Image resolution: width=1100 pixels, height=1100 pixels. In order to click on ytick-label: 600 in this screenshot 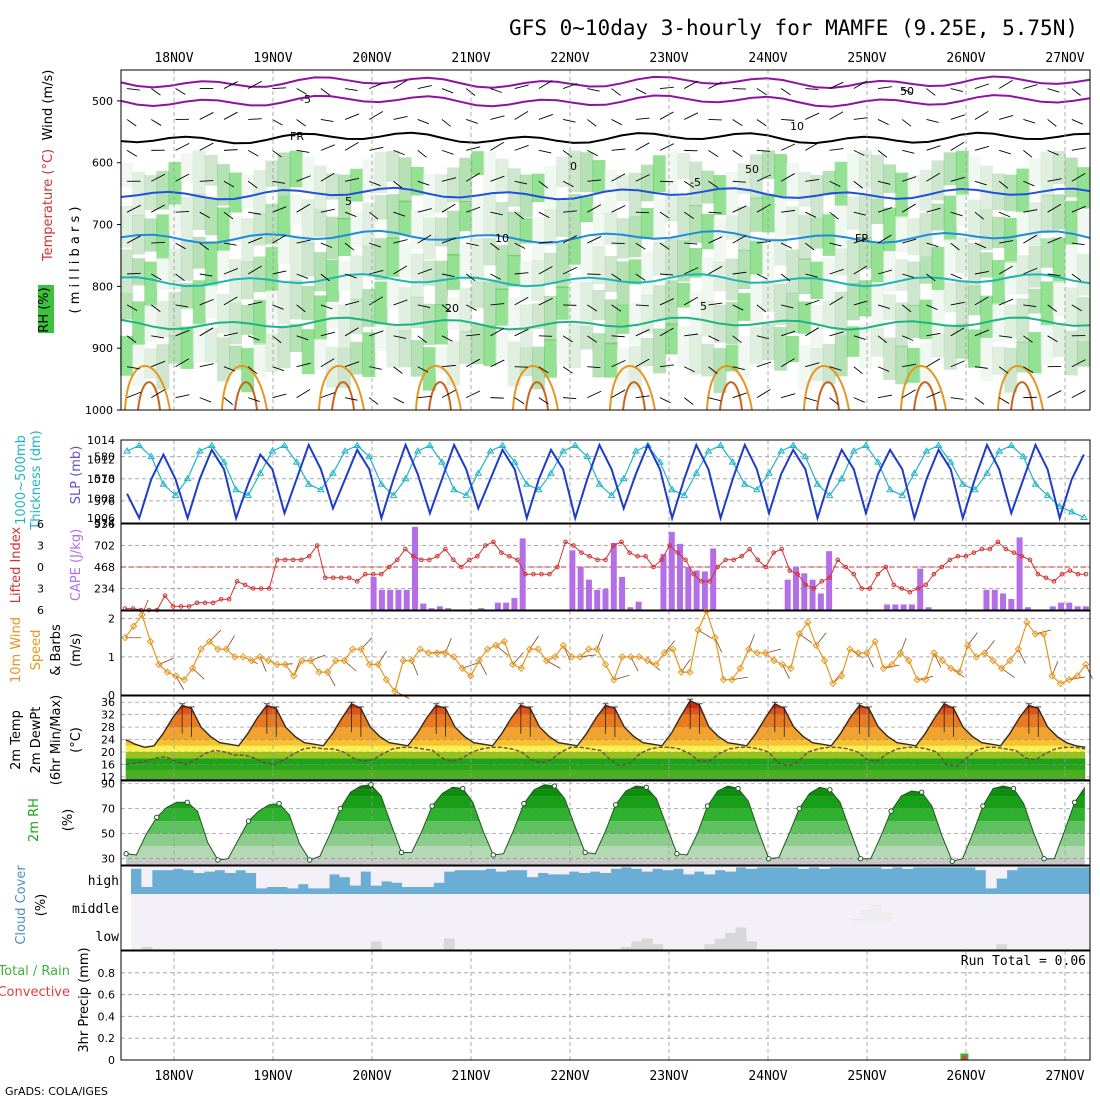, I will do `click(102, 163)`.